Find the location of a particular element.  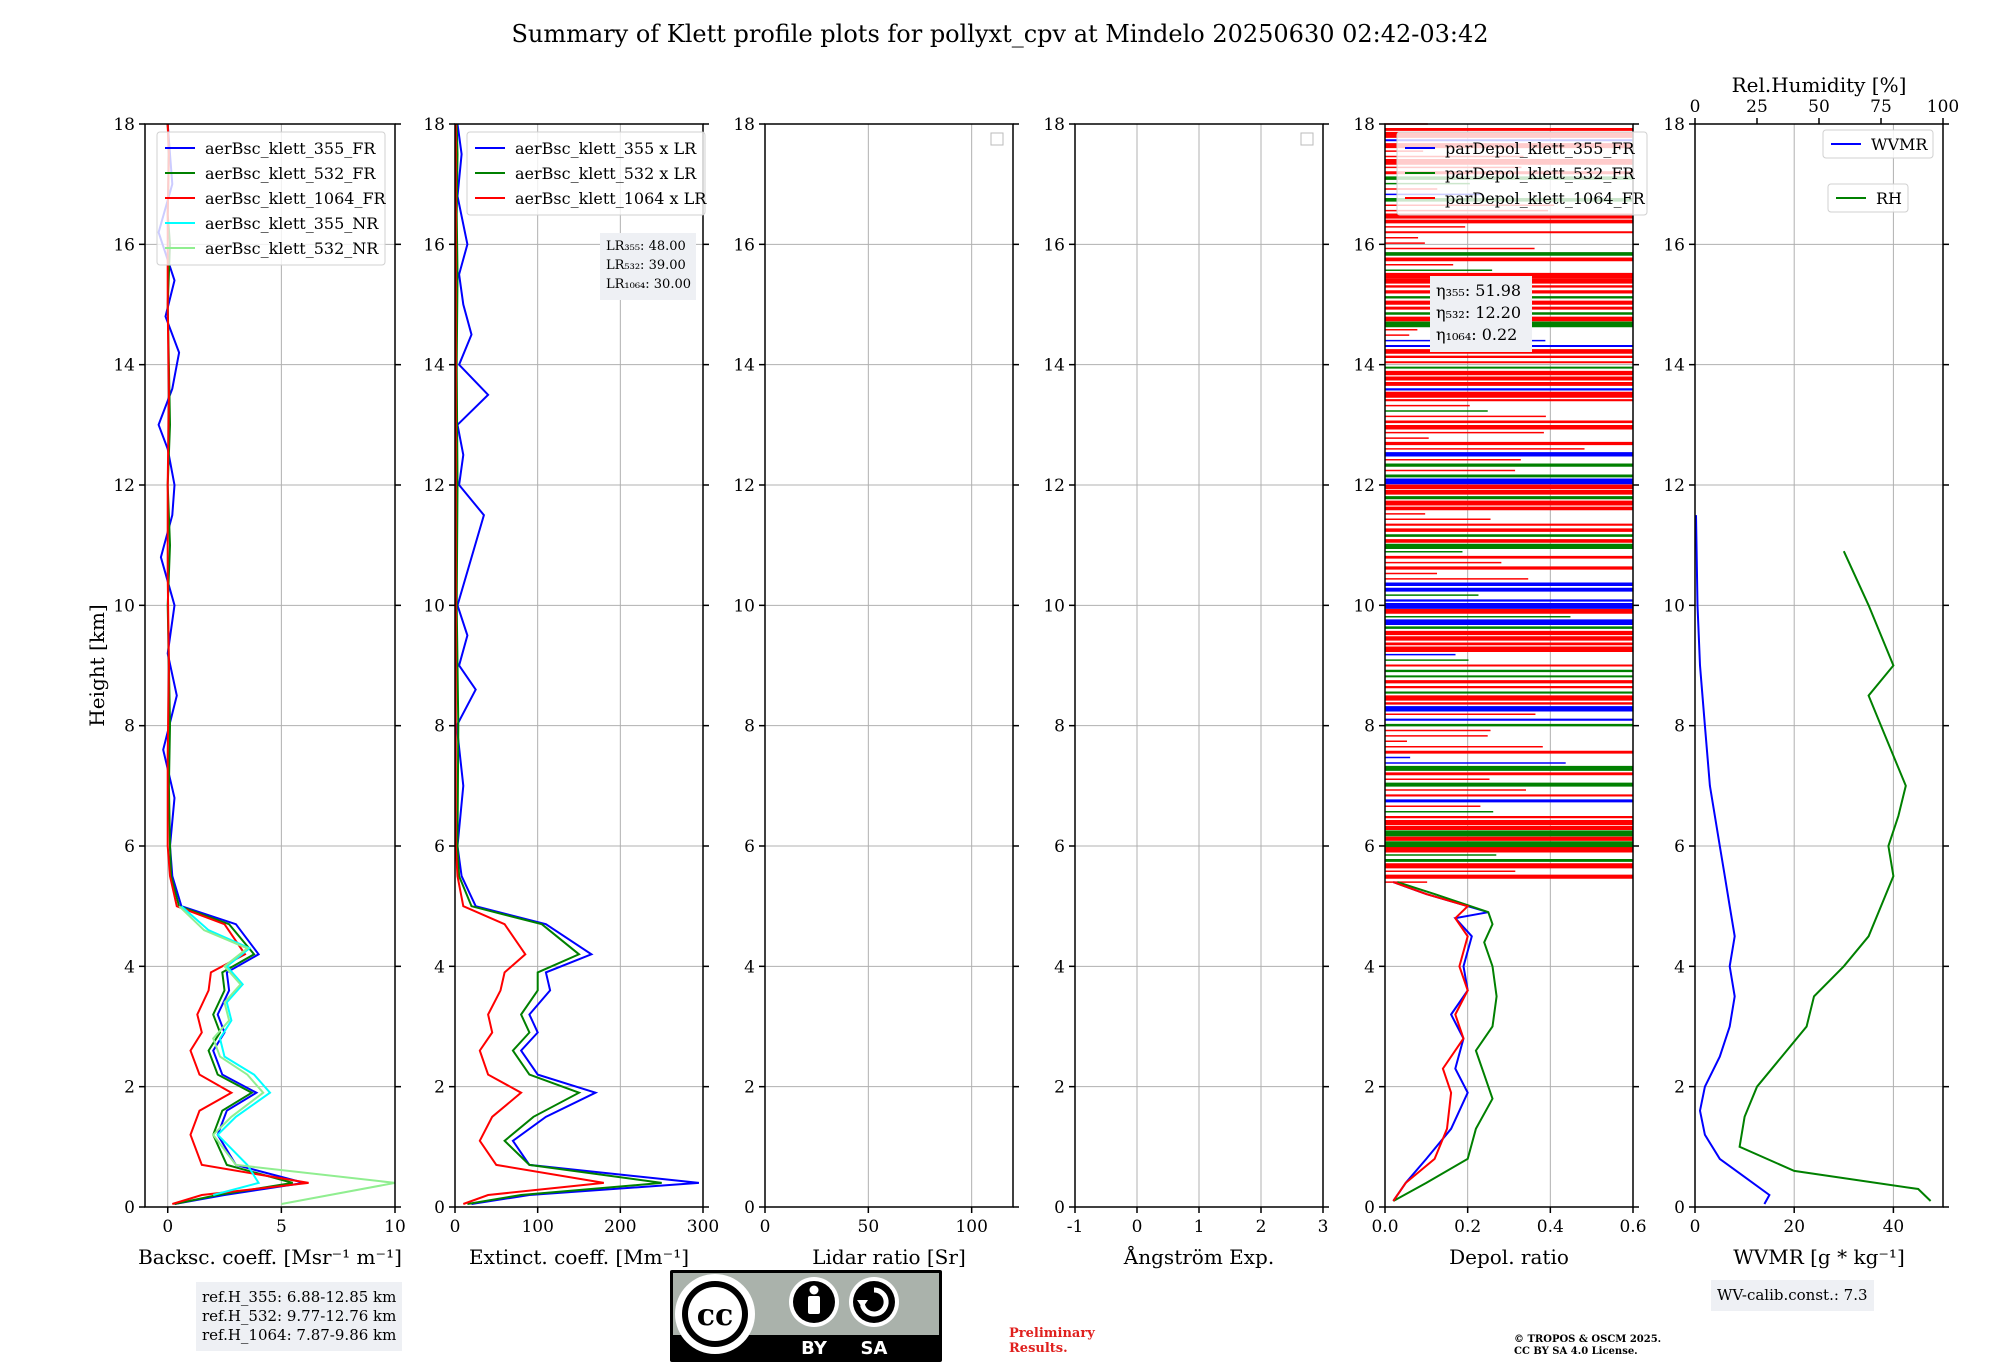

lr-ytick-label: 2 is located at coordinates (749, 1088).